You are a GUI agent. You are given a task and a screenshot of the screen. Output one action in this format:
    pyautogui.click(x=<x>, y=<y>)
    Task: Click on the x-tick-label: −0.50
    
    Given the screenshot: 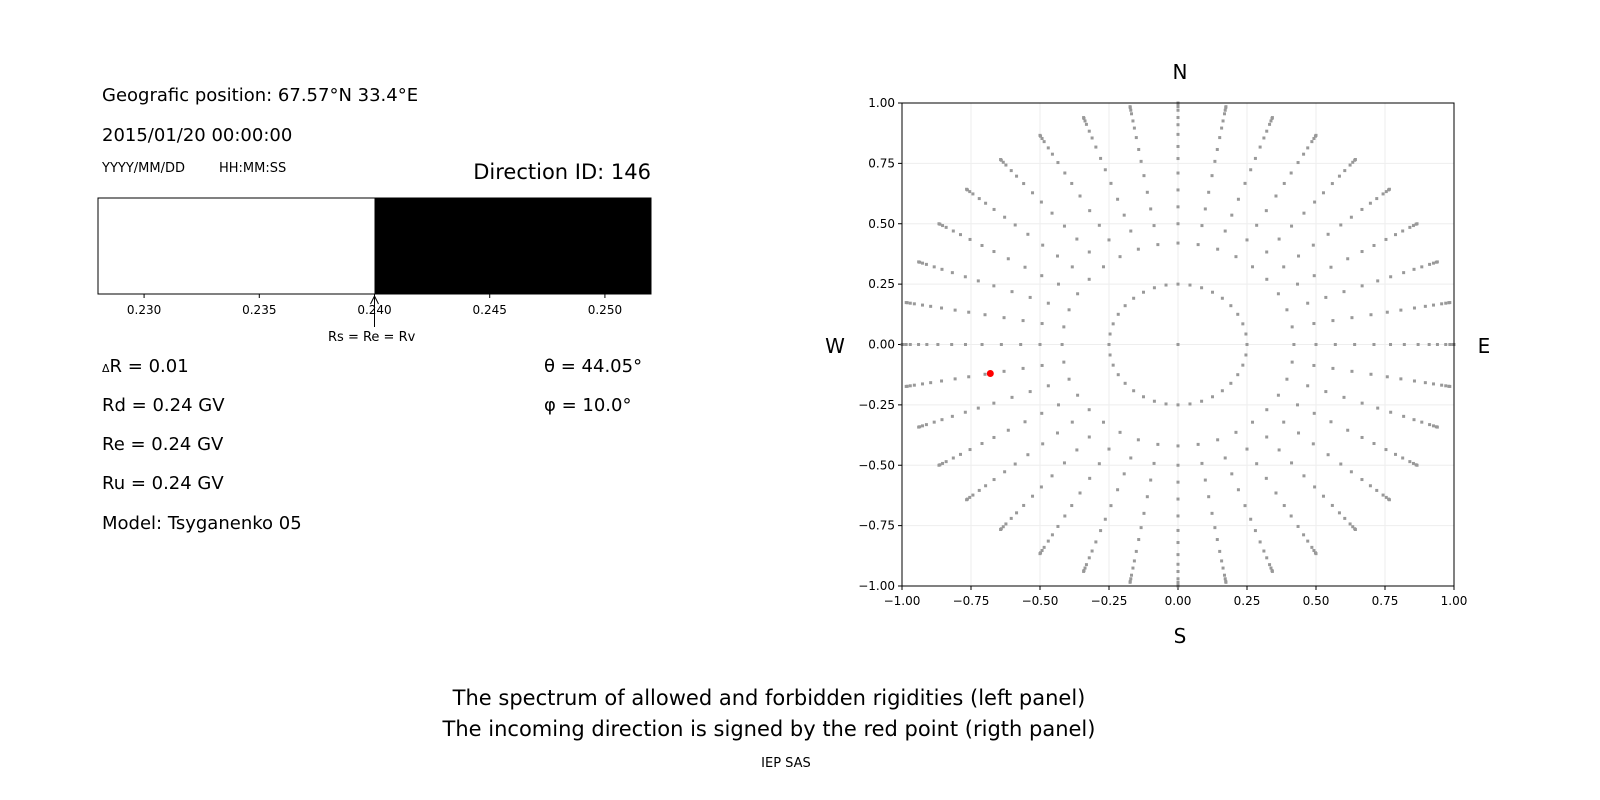 What is the action you would take?
    pyautogui.click(x=1040, y=601)
    